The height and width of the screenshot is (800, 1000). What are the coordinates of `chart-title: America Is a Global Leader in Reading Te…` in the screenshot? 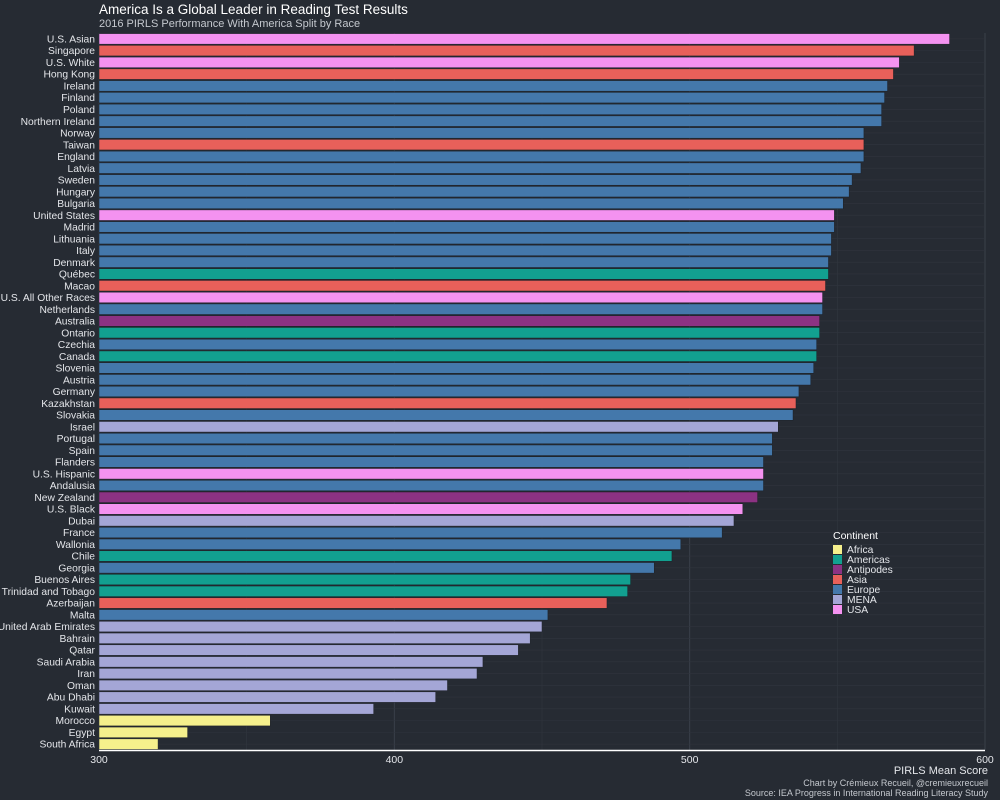 It's located at (253, 9).